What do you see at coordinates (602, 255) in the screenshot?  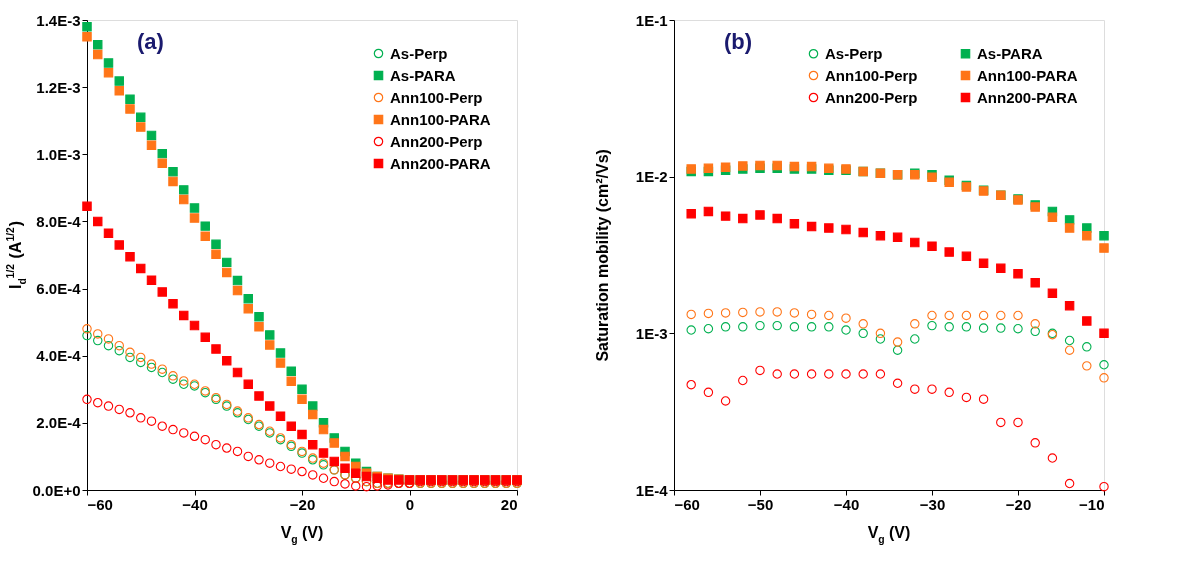 I see `y-axis-title: Saturation mobility (cm²/Vs)` at bounding box center [602, 255].